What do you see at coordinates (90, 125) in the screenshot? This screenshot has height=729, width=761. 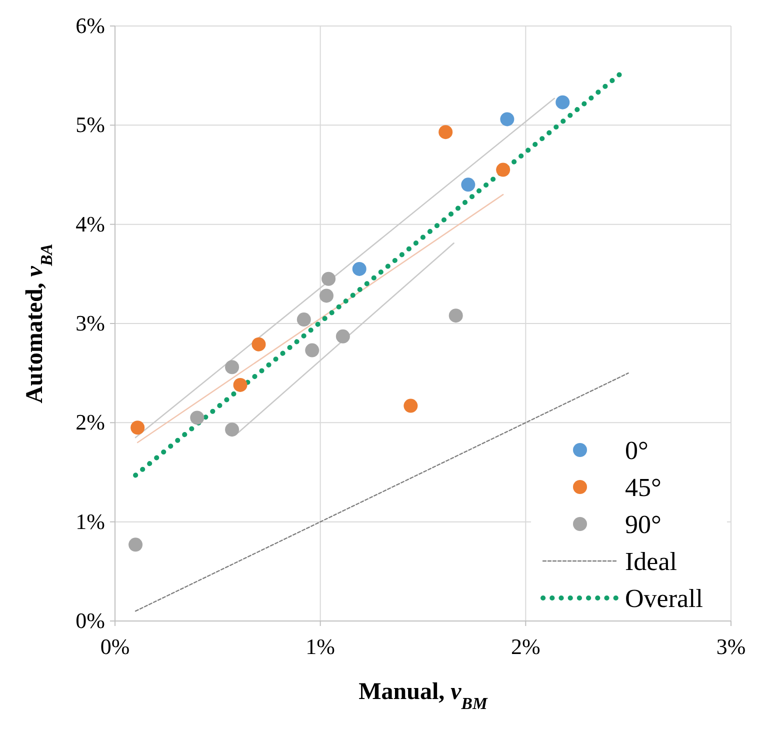 I see `y-tick-label: 5%` at bounding box center [90, 125].